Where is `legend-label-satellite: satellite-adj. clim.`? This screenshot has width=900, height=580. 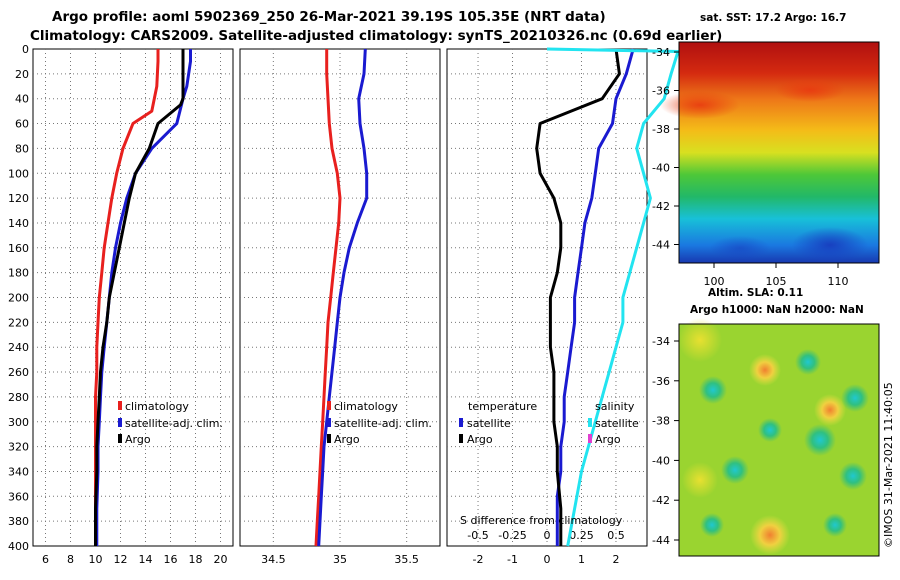
legend-label-satellite: satellite-adj. clim. is located at coordinates (174, 423).